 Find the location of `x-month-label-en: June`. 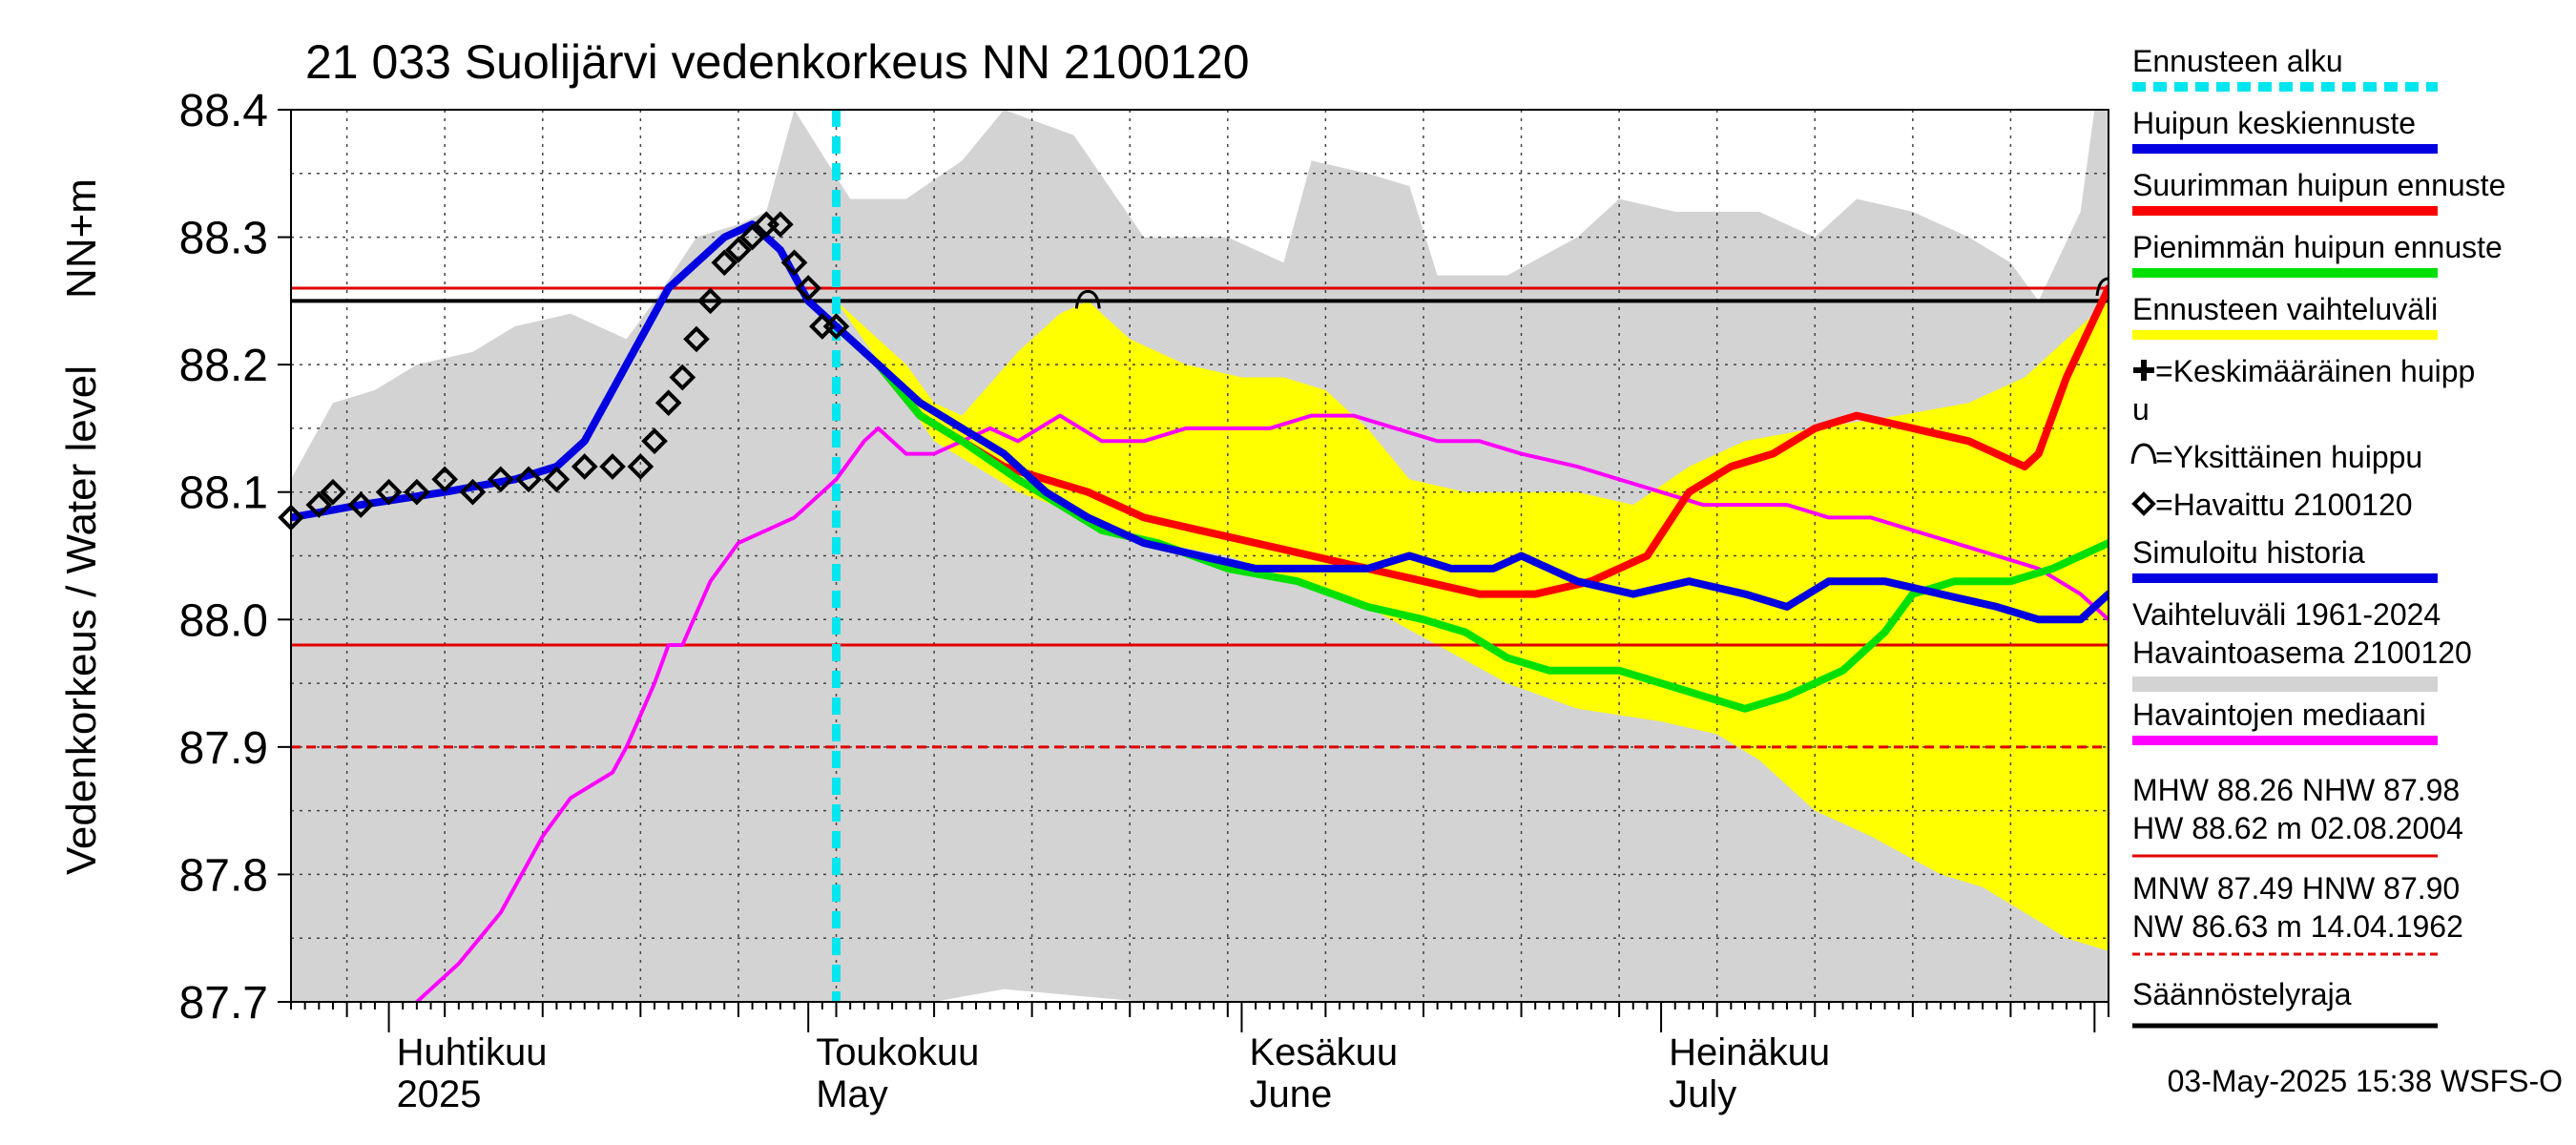

x-month-label-en: June is located at coordinates (1290, 1094).